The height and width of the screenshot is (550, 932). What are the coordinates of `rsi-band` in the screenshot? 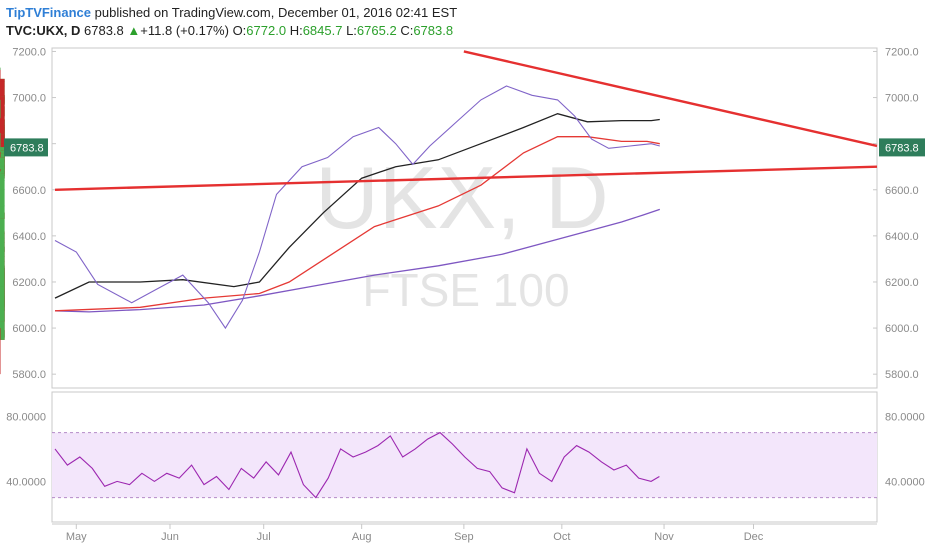 It's located at (464, 465).